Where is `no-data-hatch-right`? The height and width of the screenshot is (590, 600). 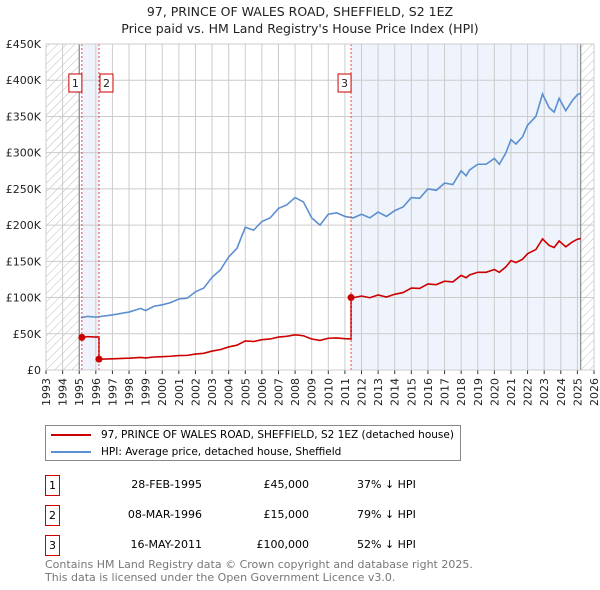
no-data-hatch-right is located at coordinates (587, 207).